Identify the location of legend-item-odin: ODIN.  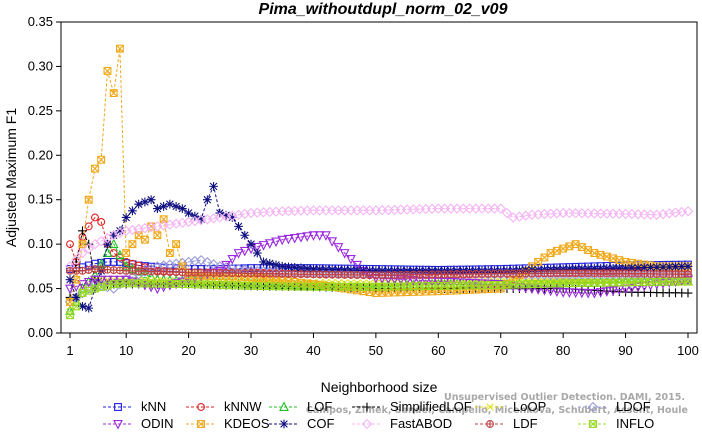
(138, 423).